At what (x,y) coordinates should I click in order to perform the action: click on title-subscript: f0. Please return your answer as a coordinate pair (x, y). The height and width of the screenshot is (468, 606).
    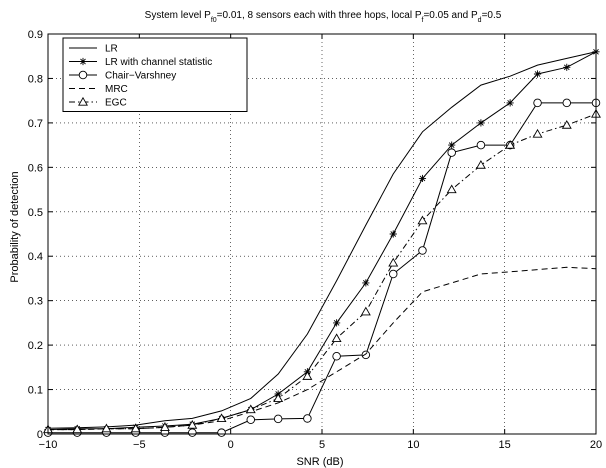
    Looking at the image, I should click on (214, 20).